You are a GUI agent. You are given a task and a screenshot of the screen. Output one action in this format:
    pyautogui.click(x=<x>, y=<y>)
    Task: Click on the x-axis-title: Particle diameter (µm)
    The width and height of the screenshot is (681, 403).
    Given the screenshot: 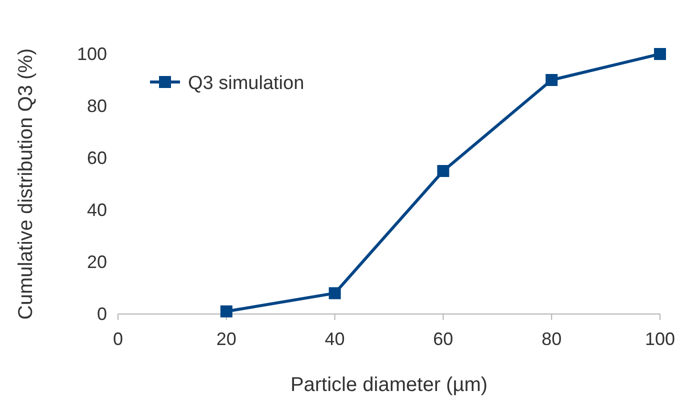 What is the action you would take?
    pyautogui.click(x=389, y=385)
    